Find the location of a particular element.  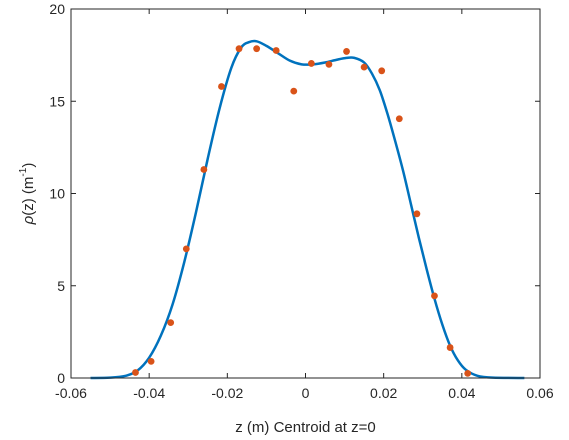

x-tick-label: 0 is located at coordinates (306, 393).